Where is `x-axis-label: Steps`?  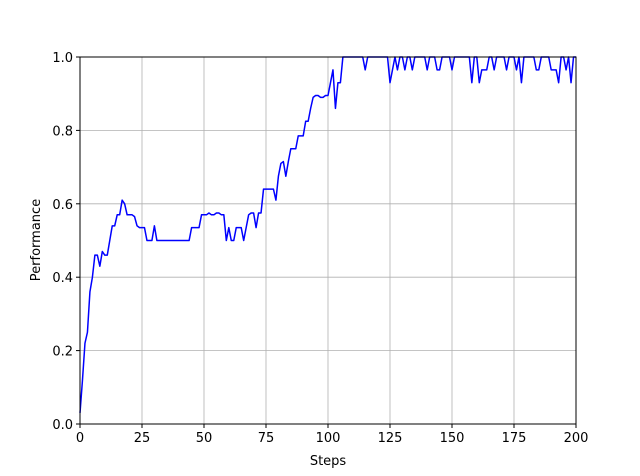 x-axis-label: Steps is located at coordinates (328, 461).